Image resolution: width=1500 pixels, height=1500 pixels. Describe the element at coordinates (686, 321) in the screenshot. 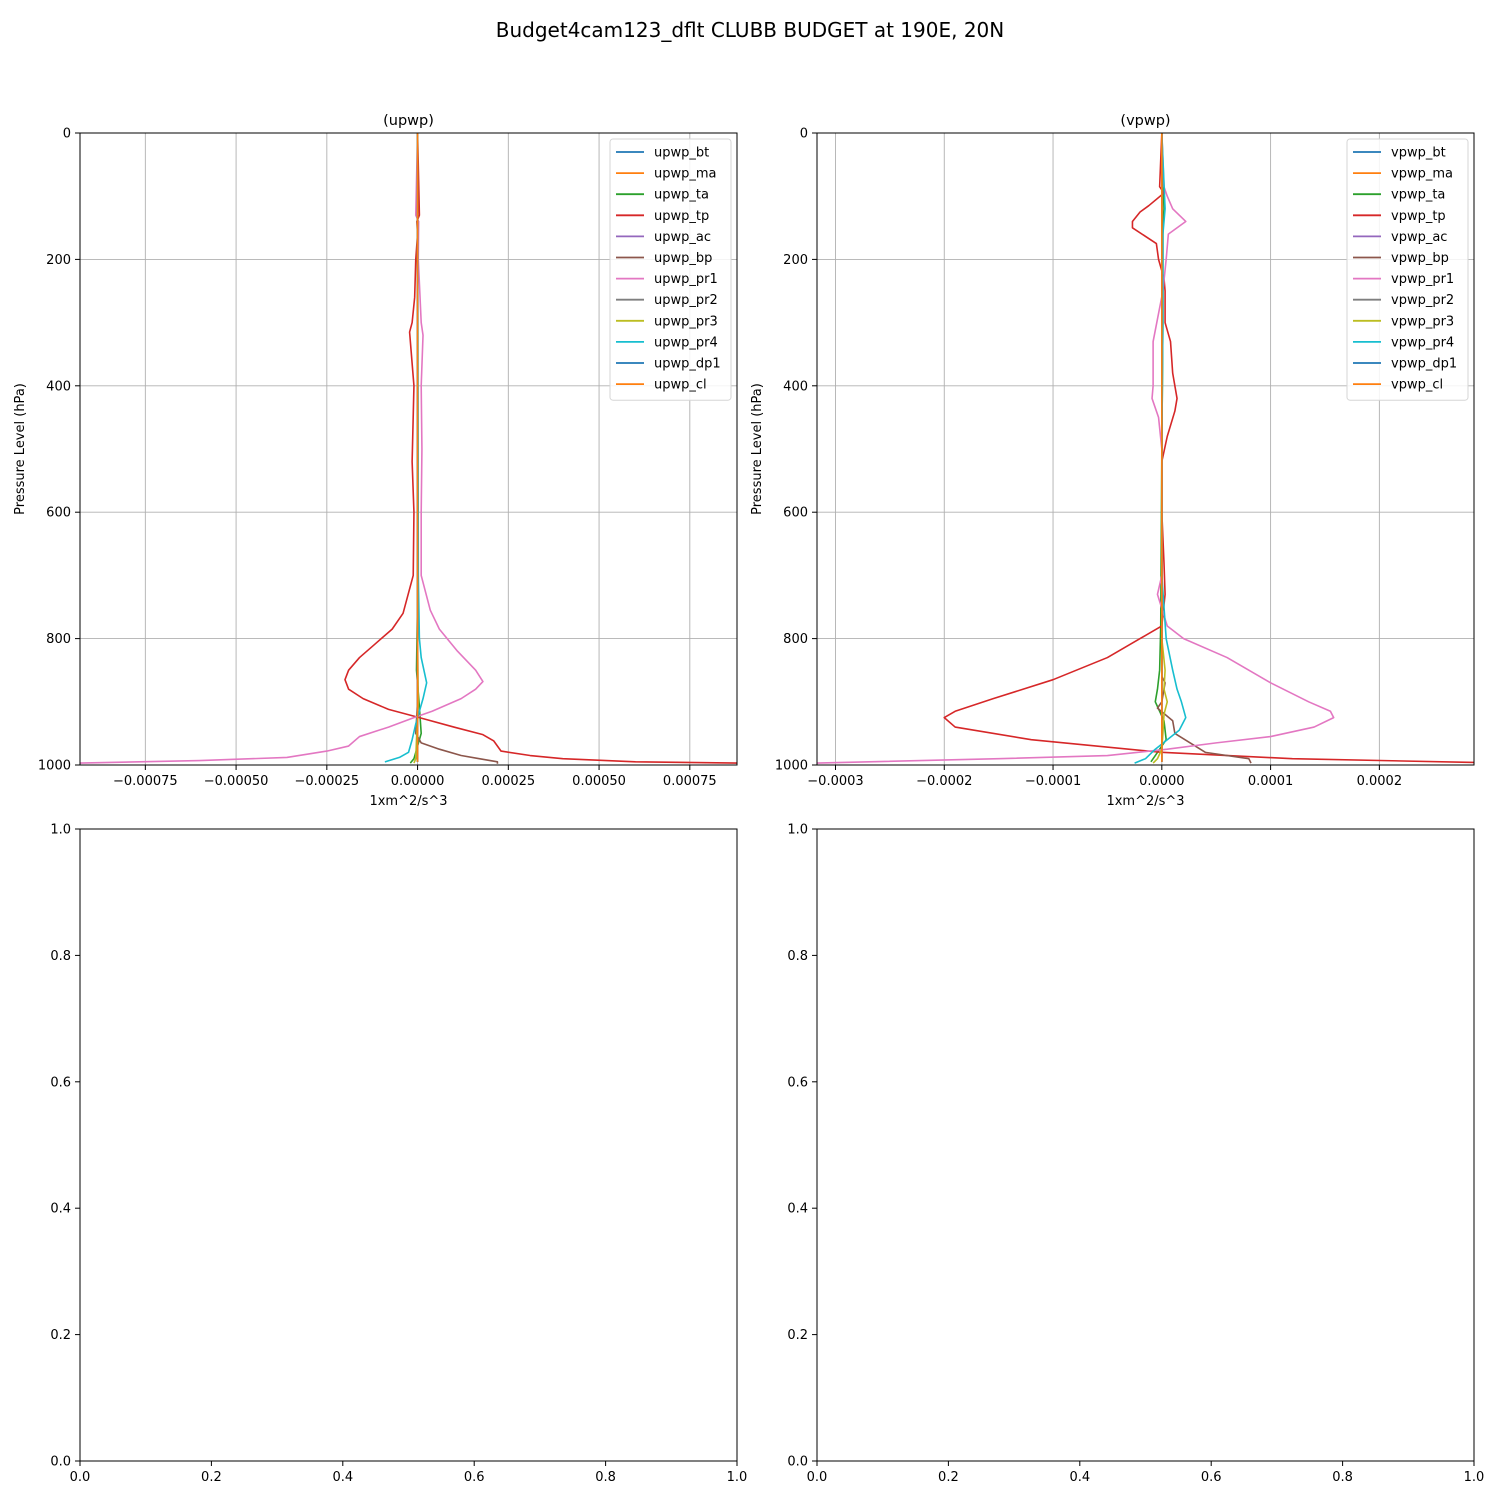

I see `legend-label: upwp_pr3` at that location.